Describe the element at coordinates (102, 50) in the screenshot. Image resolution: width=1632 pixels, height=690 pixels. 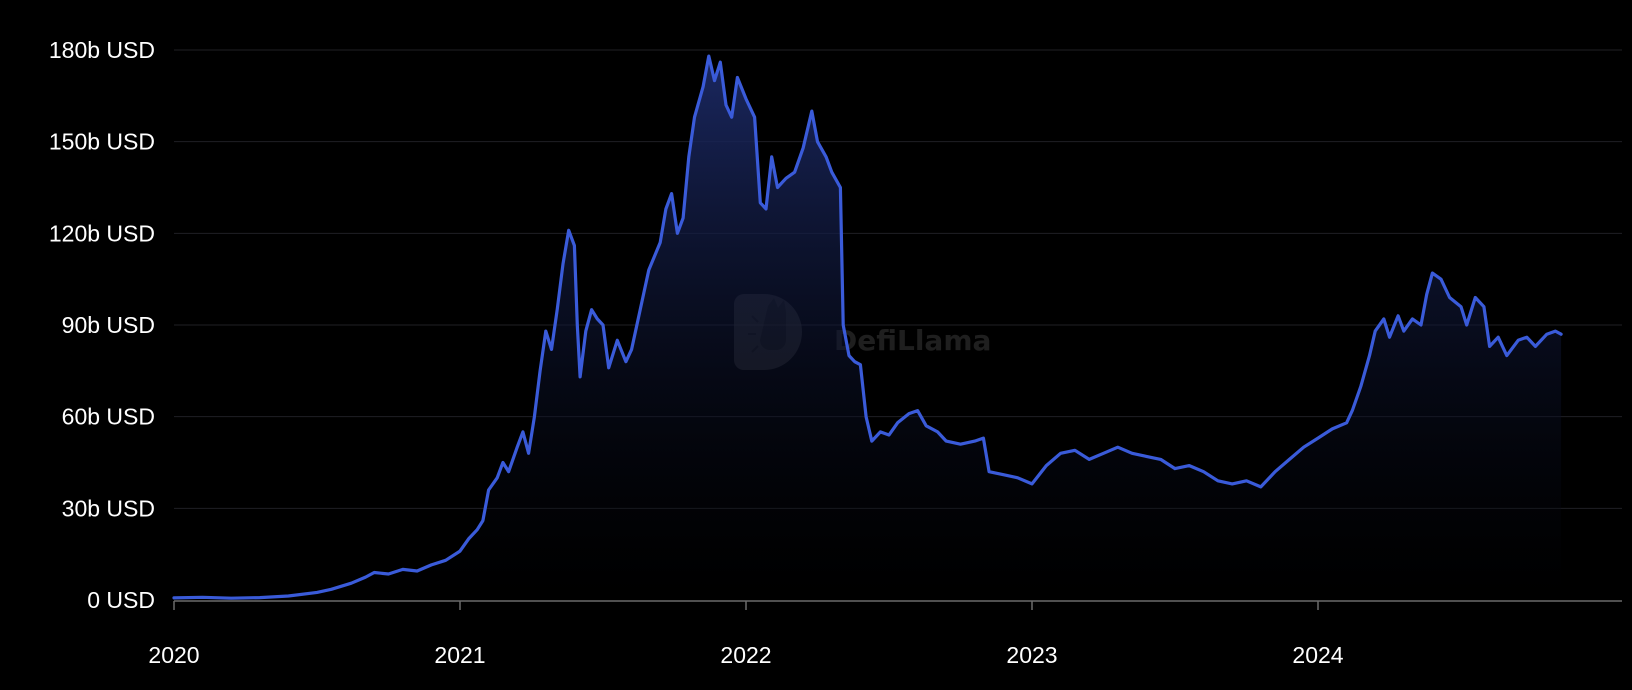
I see `y-tick-label: 180b USD` at that location.